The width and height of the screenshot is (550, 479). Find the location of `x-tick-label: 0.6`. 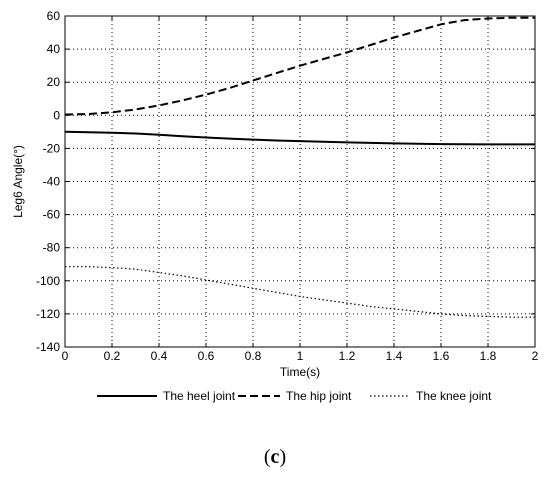

x-tick-label: 0.6 is located at coordinates (206, 356).